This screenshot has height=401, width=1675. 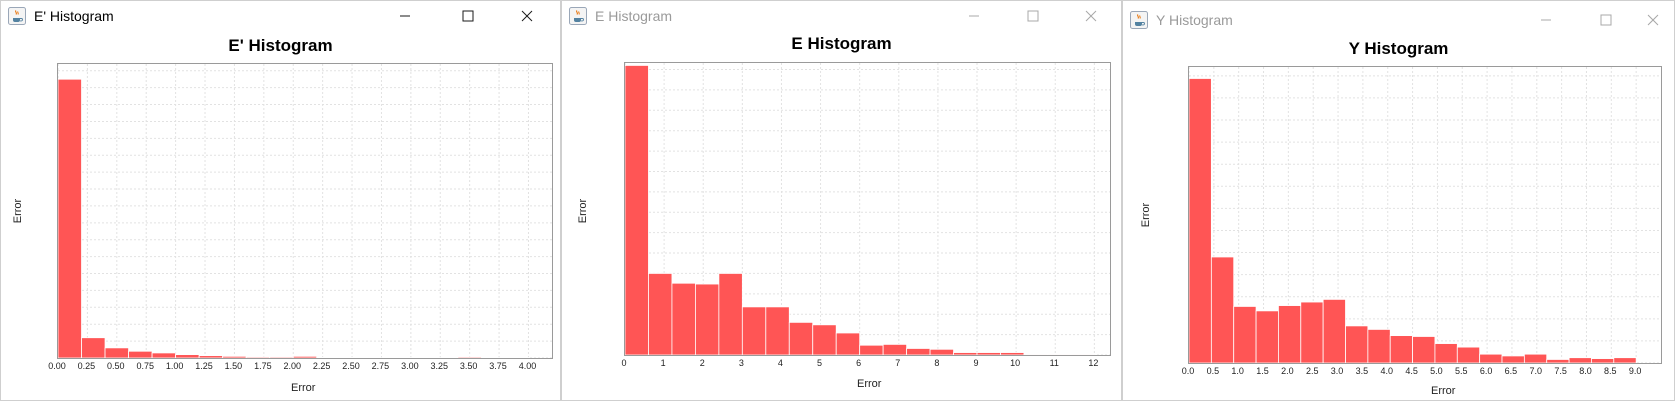 I want to click on x-tick-label: 5, so click(x=820, y=363).